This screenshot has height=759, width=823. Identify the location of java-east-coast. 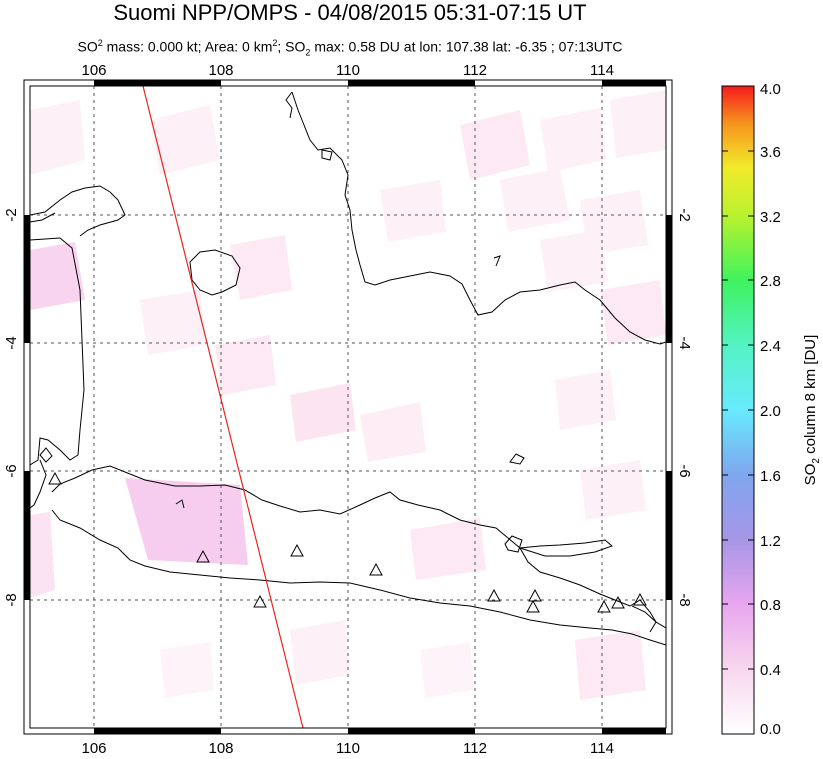
(586, 583).